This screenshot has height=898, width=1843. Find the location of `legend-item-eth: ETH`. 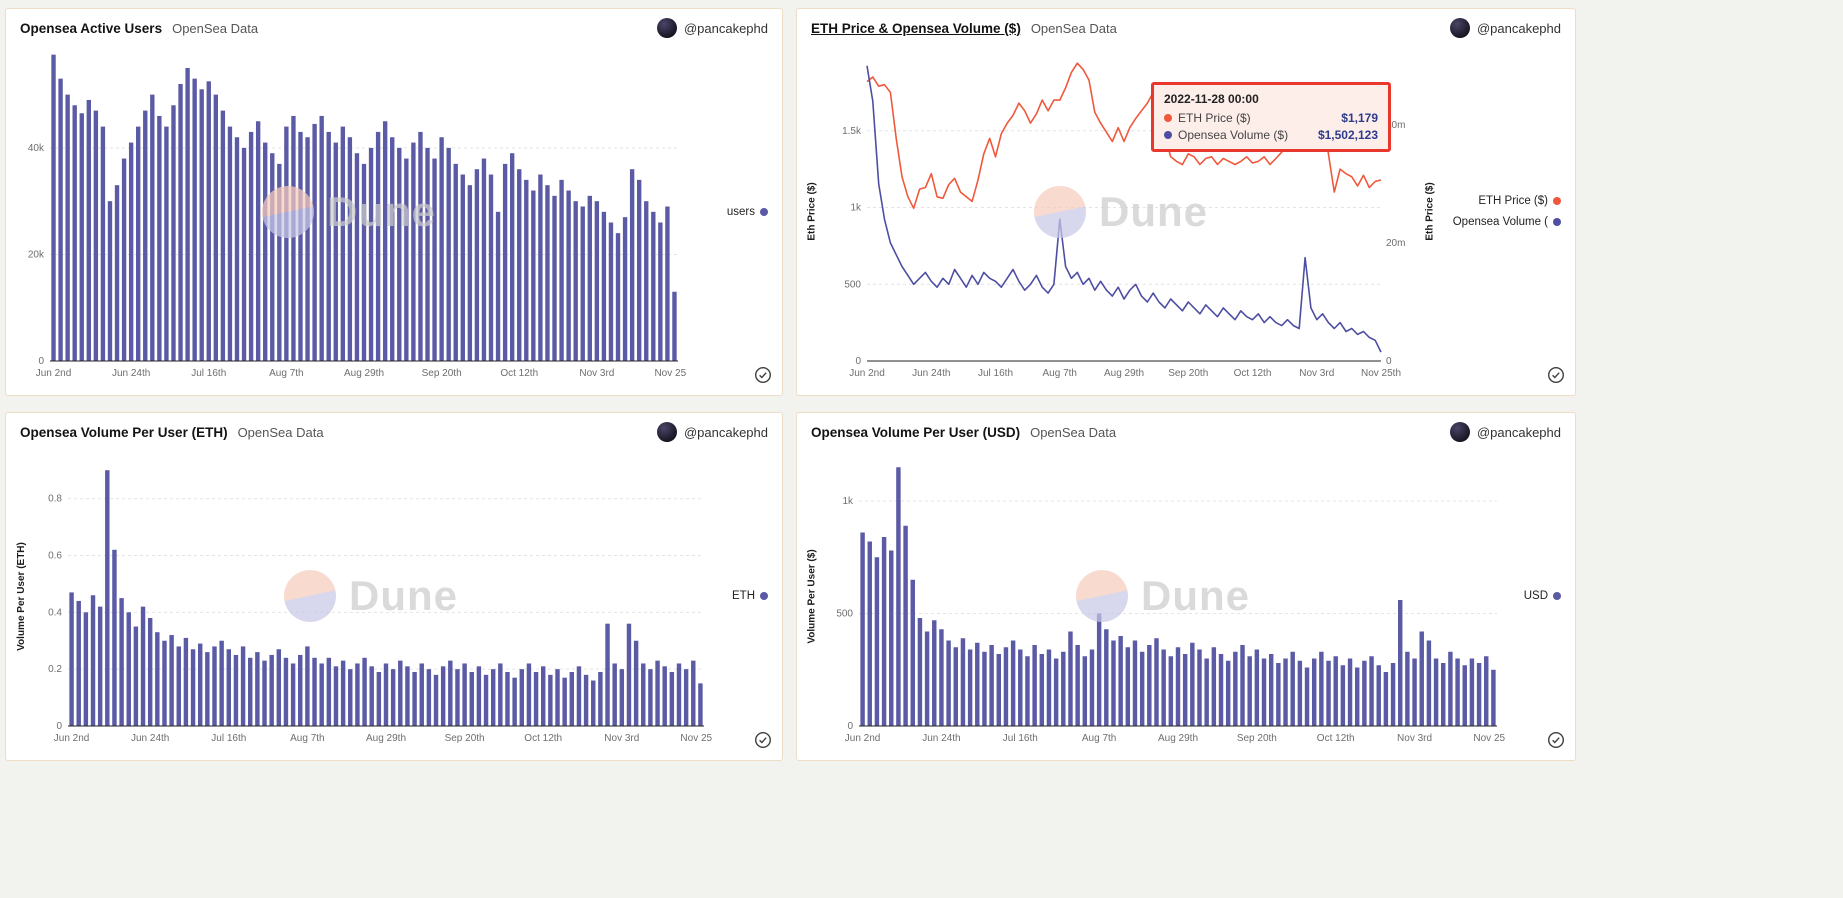

legend-item-eth: ETH is located at coordinates (741, 596).